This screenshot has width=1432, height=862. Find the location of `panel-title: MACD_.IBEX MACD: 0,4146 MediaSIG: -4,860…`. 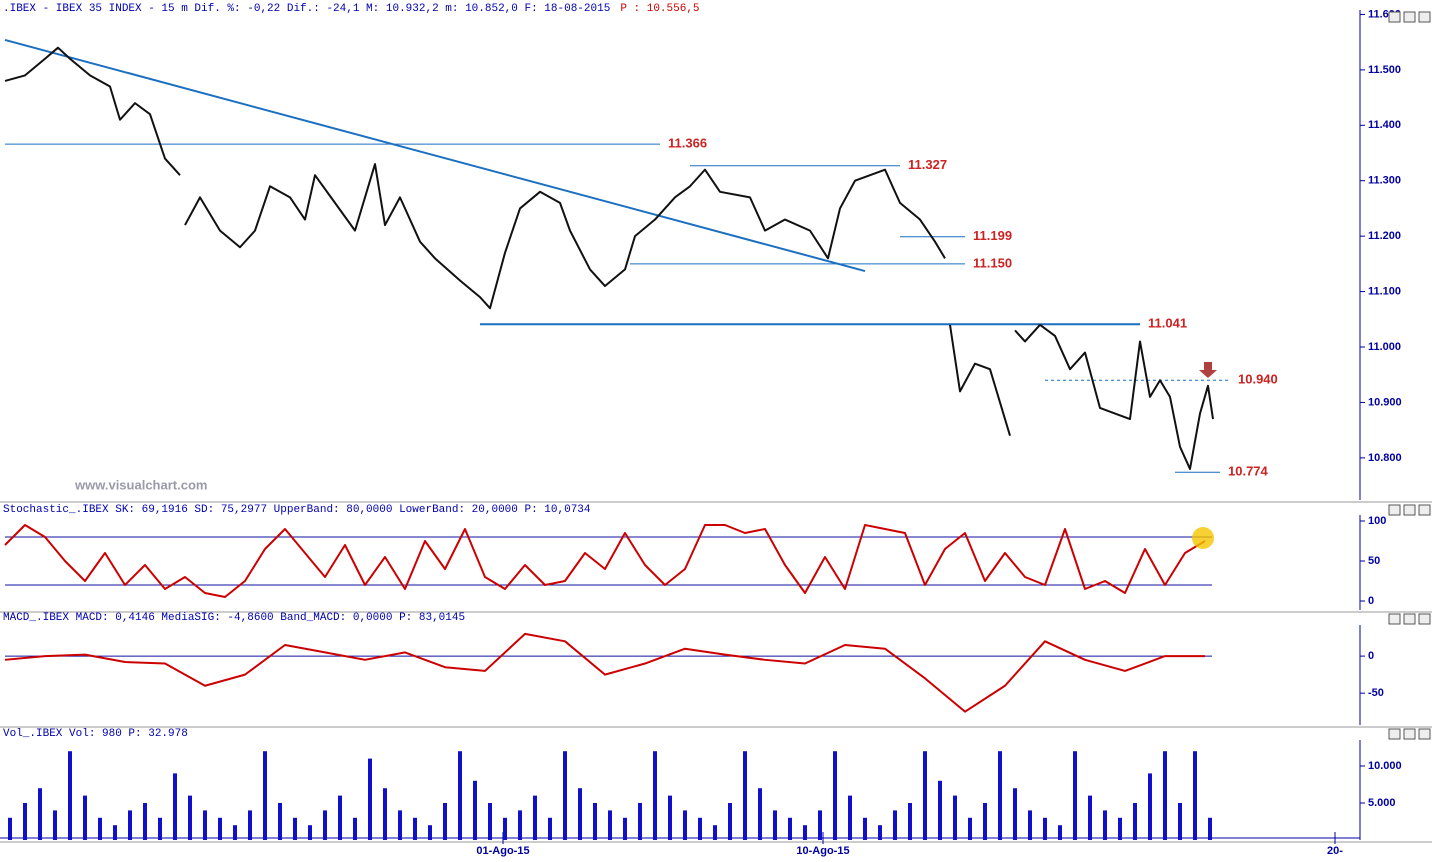

panel-title: MACD_.IBEX MACD: 0,4146 MediaSIG: -4,860… is located at coordinates (234, 618).